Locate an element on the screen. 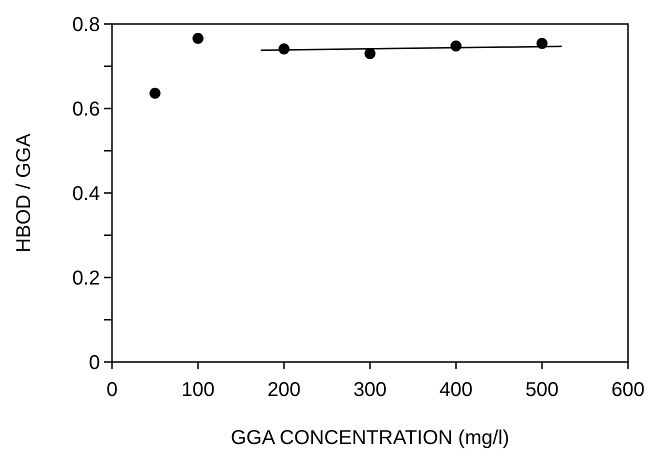 This screenshot has height=458, width=649. y-tick-label: 0.6 is located at coordinates (86, 109).